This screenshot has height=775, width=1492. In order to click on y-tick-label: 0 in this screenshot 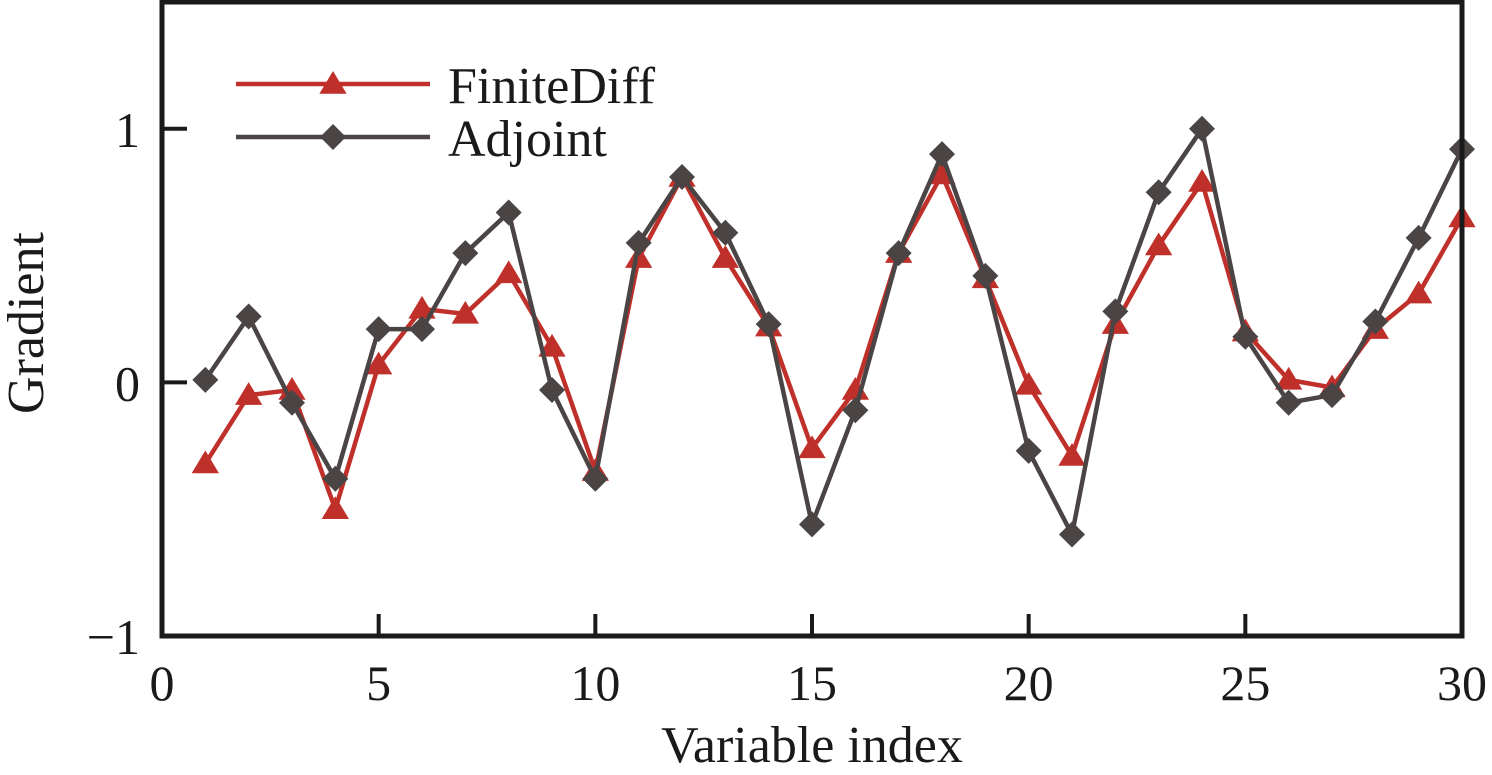, I will do `click(127, 383)`.